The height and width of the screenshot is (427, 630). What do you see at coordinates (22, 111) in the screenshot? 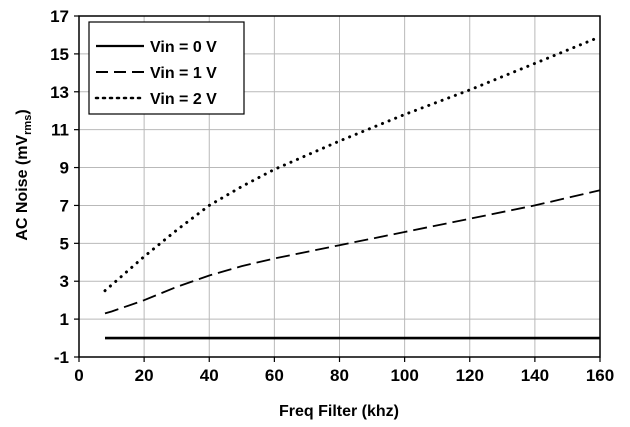
I see `y-axis-title-close: )` at bounding box center [22, 111].